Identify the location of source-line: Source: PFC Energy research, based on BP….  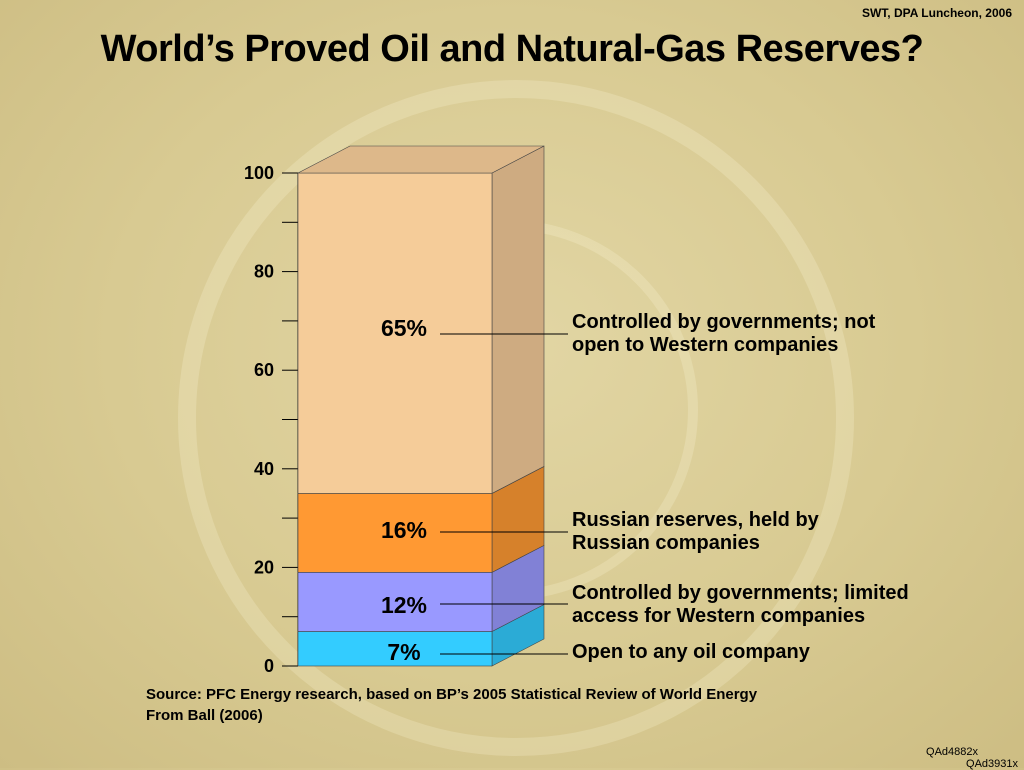
(452, 694).